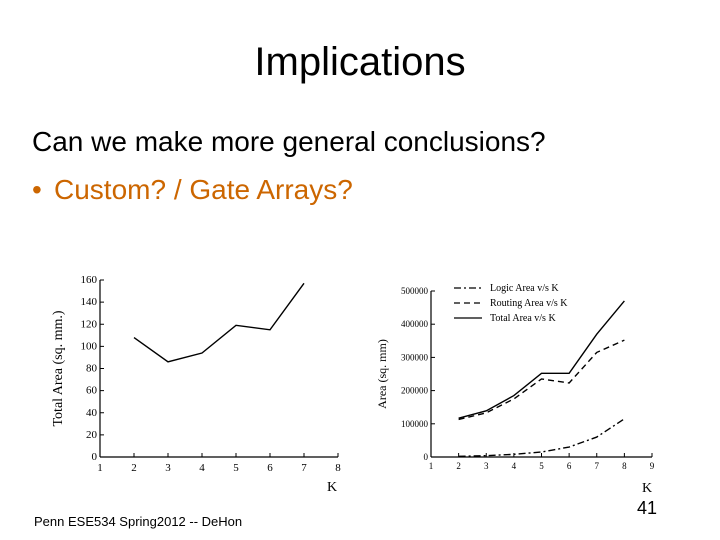 The height and width of the screenshot is (540, 720). I want to click on y-tick-label: 60, so click(92, 391).